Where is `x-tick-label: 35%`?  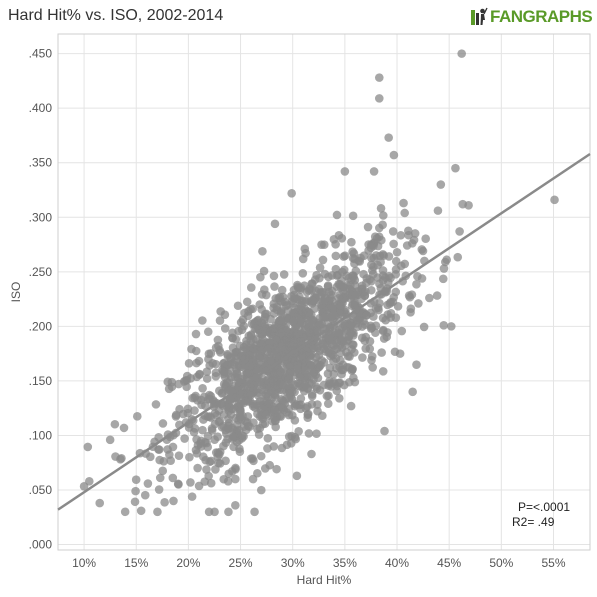 x-tick-label: 35% is located at coordinates (345, 563).